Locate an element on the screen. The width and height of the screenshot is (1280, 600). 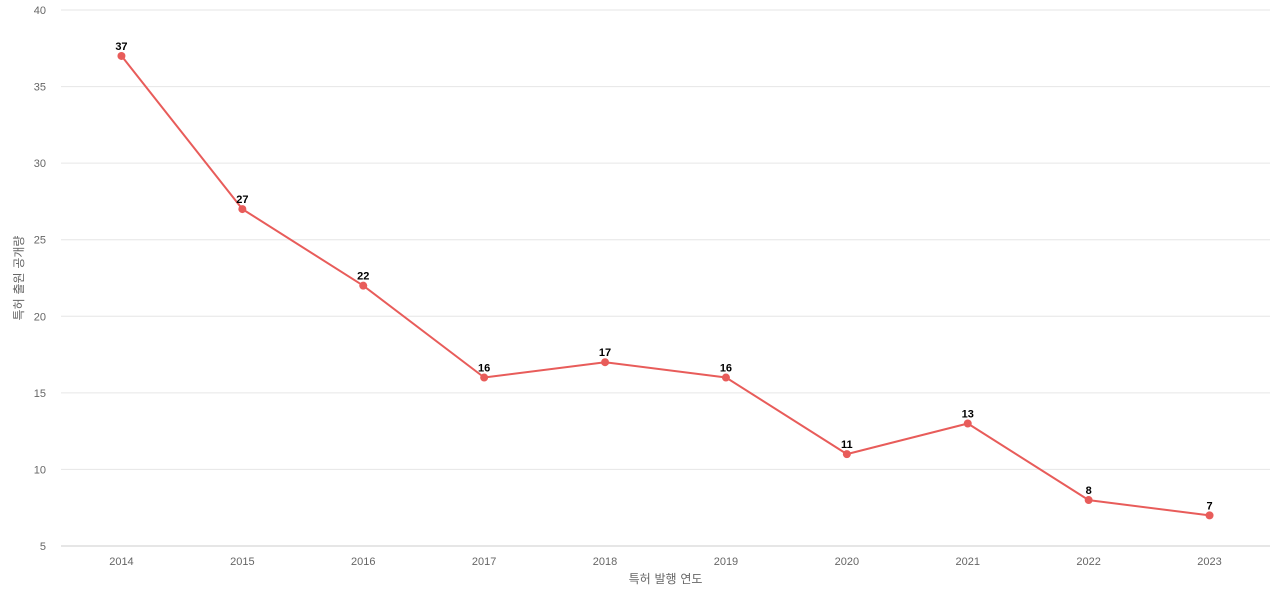
y-tick-label: 10 is located at coordinates (40, 470).